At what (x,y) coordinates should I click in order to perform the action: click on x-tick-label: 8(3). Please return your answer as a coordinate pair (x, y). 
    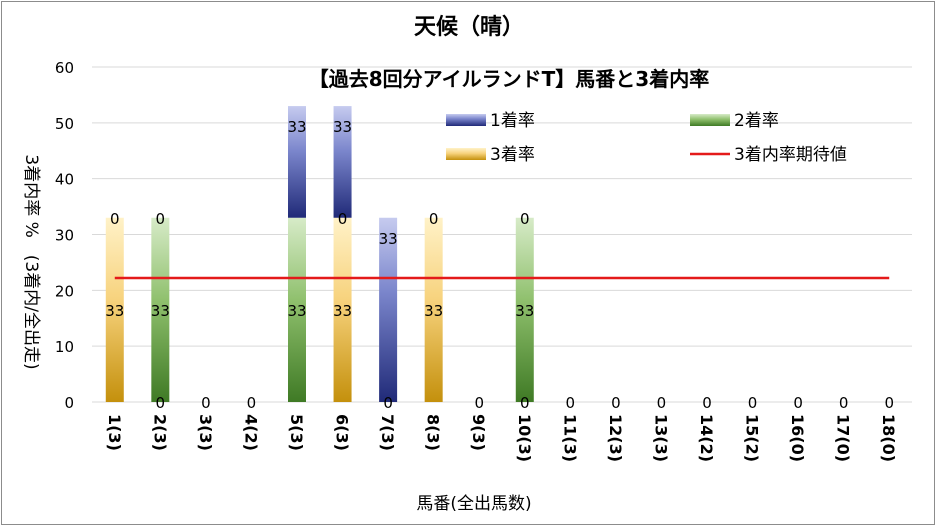
    Looking at the image, I should click on (433, 432).